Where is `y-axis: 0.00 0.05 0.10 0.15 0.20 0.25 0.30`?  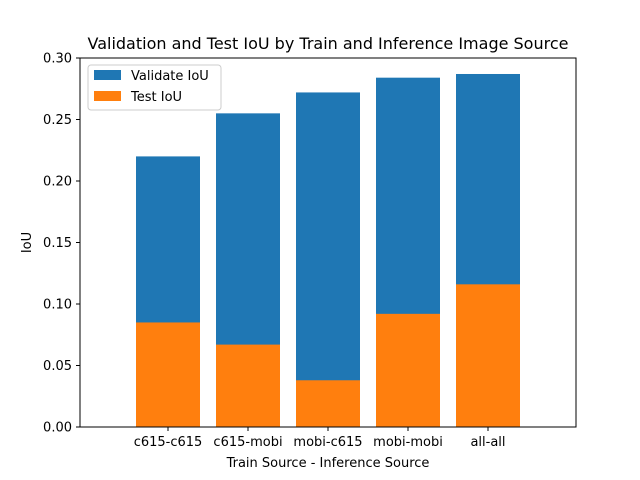 y-axis: 0.00 0.05 0.10 0.15 0.20 0.25 0.30 is located at coordinates (61, 244).